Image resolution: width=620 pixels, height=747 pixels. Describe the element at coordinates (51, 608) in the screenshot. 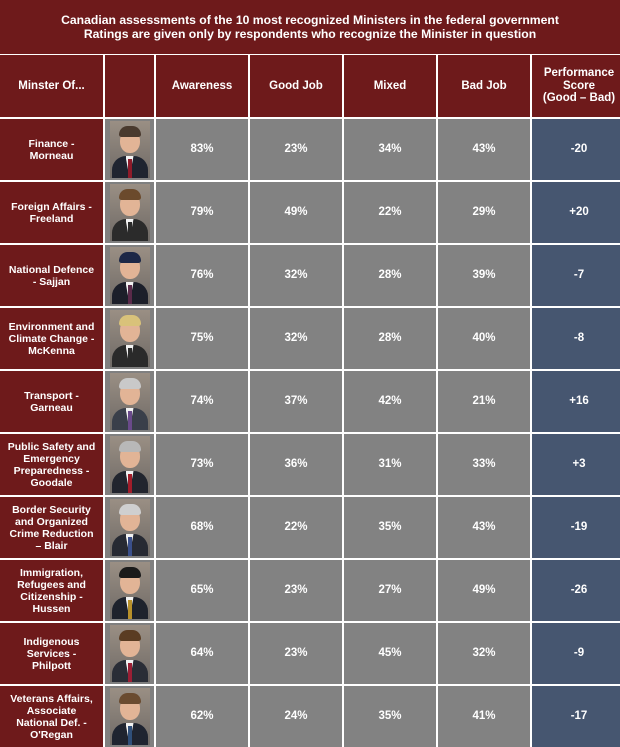

I see `minister-name-line: Hussen` at that location.